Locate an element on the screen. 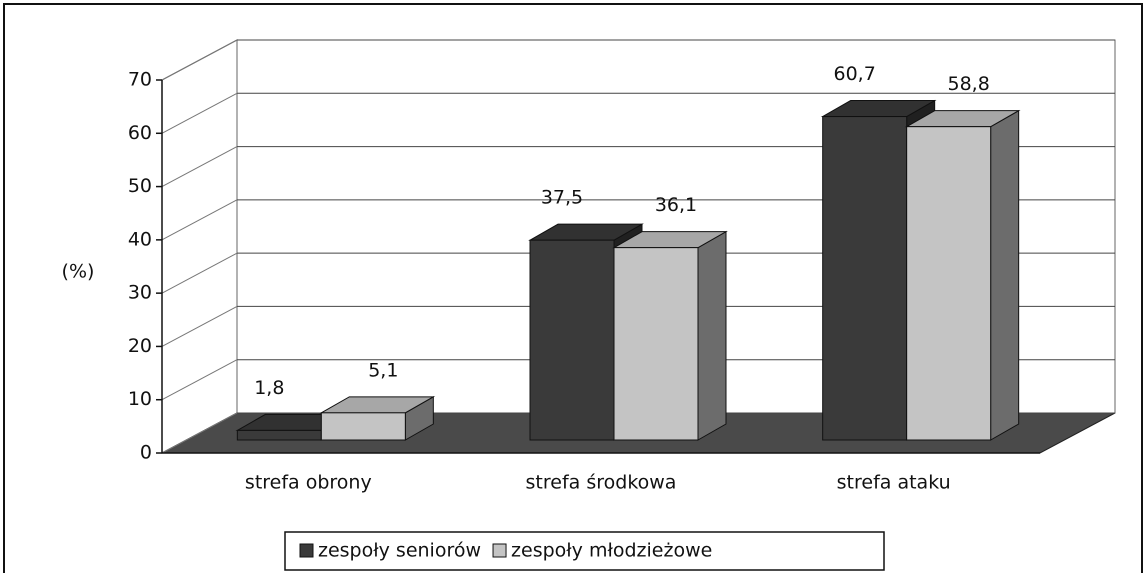  back-wall is located at coordinates (199, 246).